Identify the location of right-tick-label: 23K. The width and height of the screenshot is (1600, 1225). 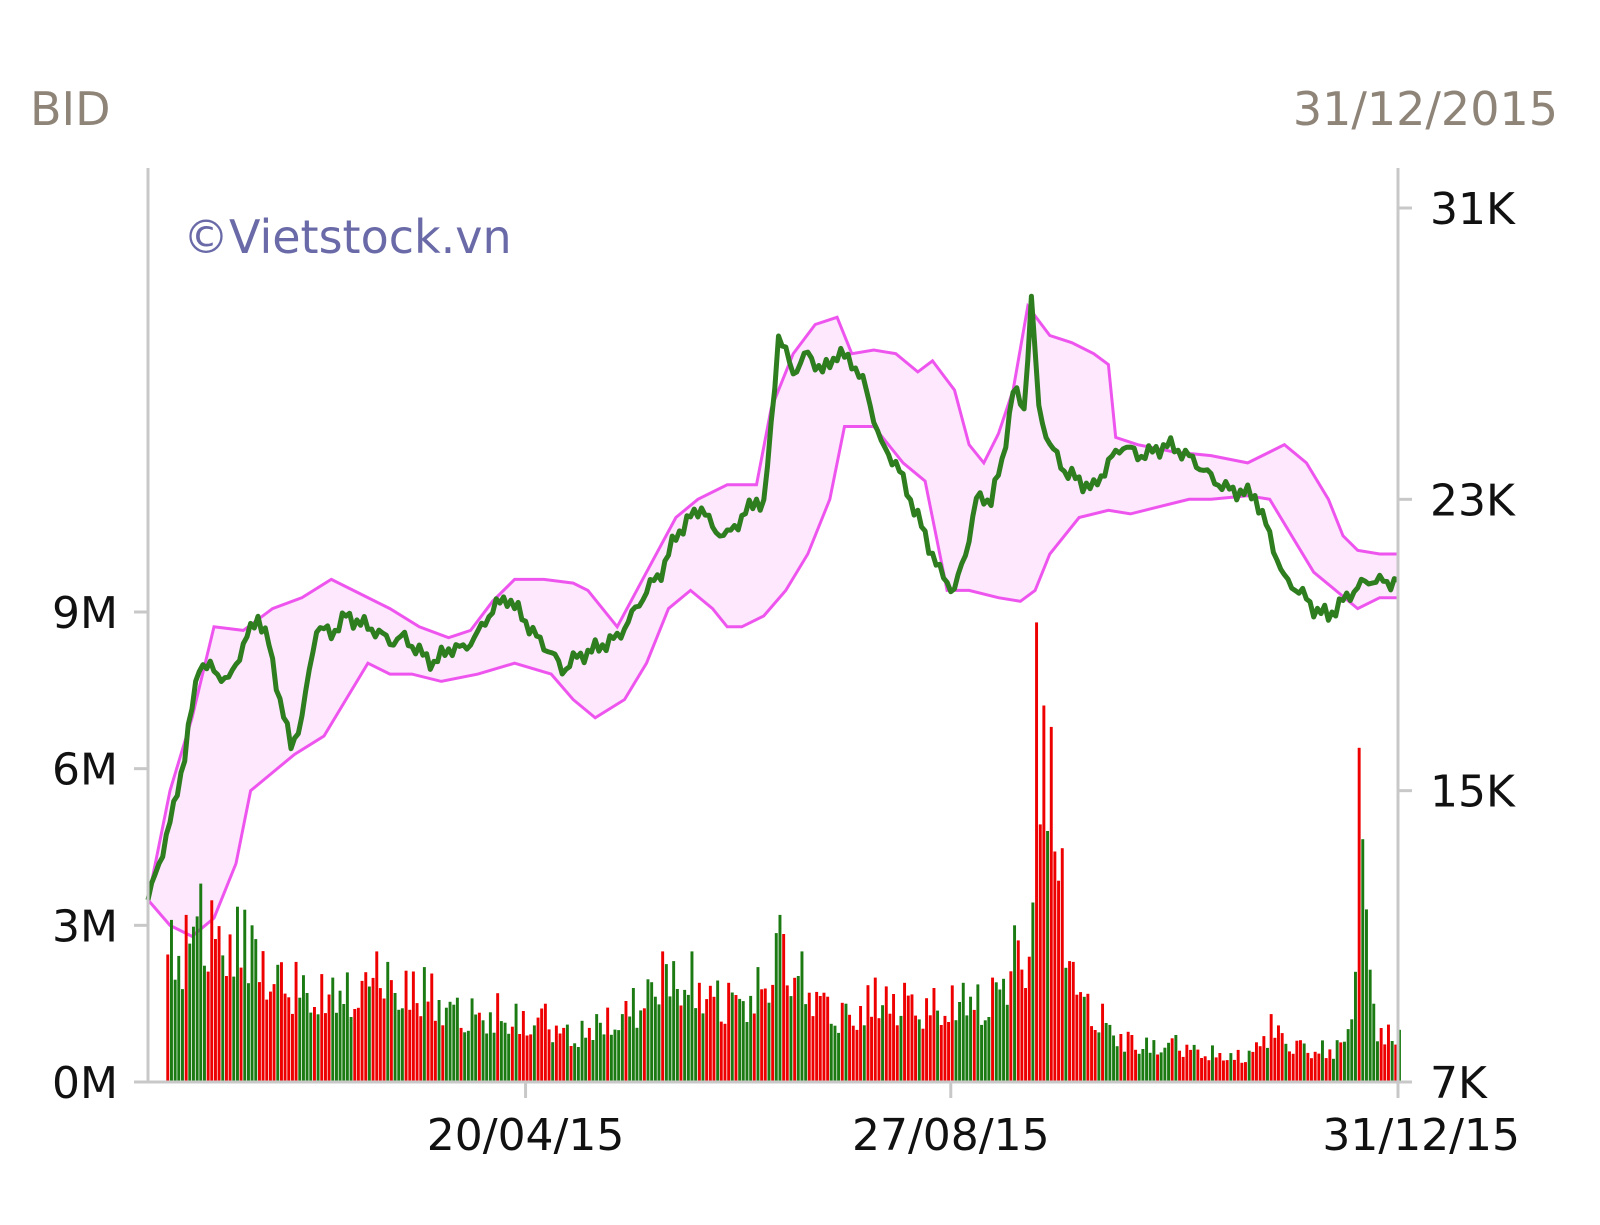
(1473, 500).